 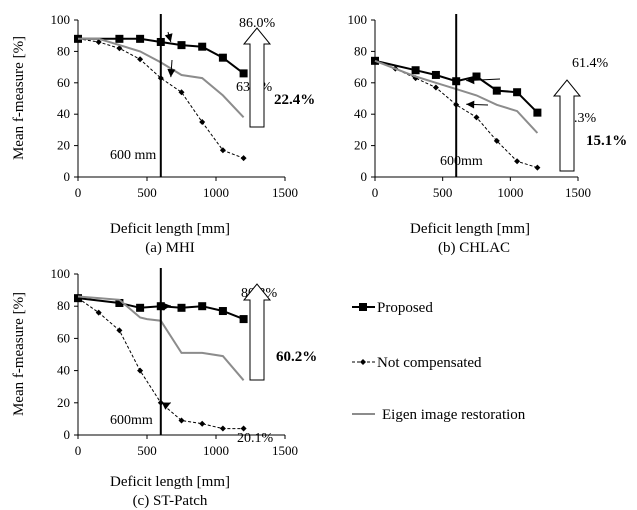 I want to click on legend-label: Eigen image restoration, so click(x=454, y=415).